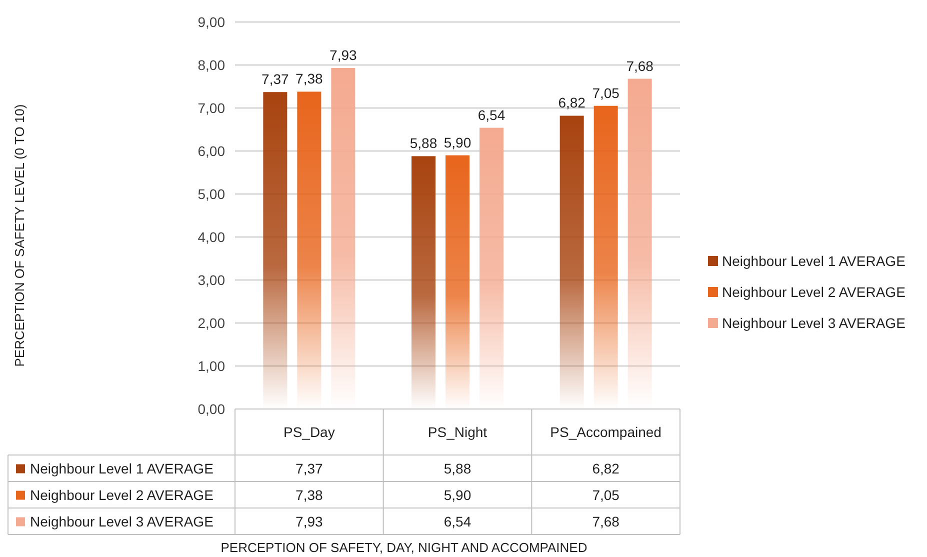  I want to click on text: 5,90, so click(458, 142).